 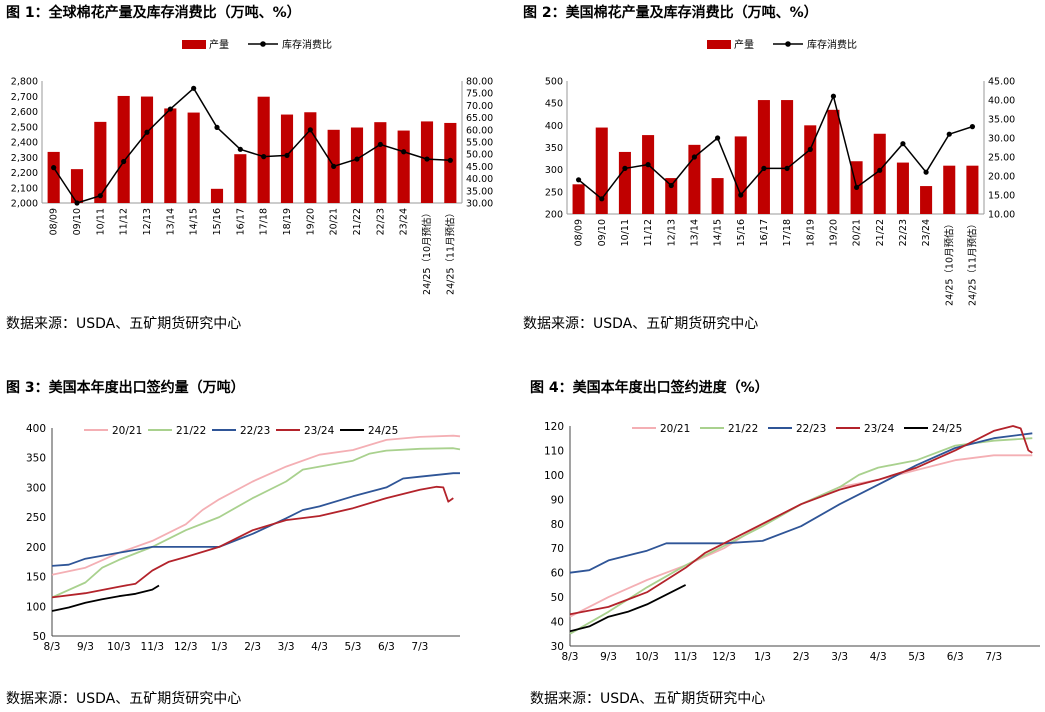 I want to click on c3-legend-label: 21/22, so click(x=191, y=431).